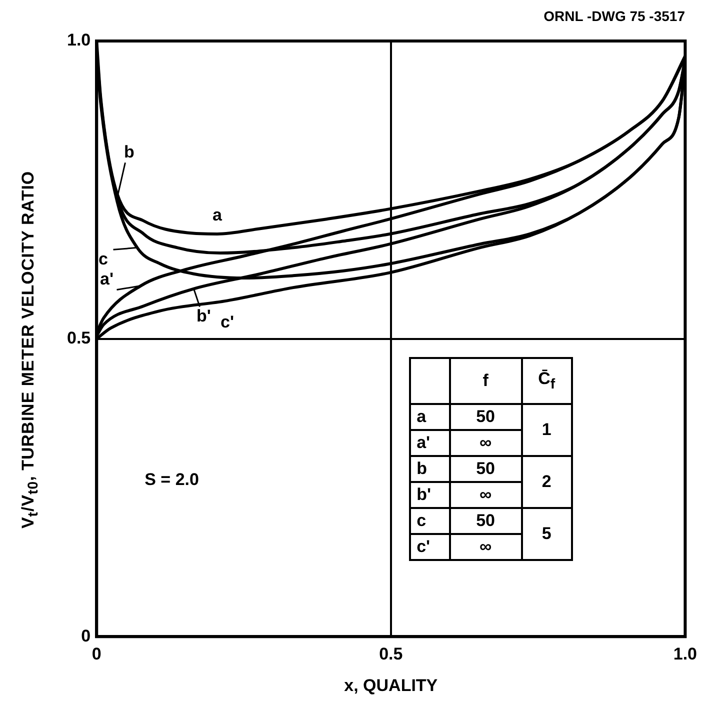 Image resolution: width=705 pixels, height=705 pixels. What do you see at coordinates (86, 636) in the screenshot?
I see `y-tick-label: 0` at bounding box center [86, 636].